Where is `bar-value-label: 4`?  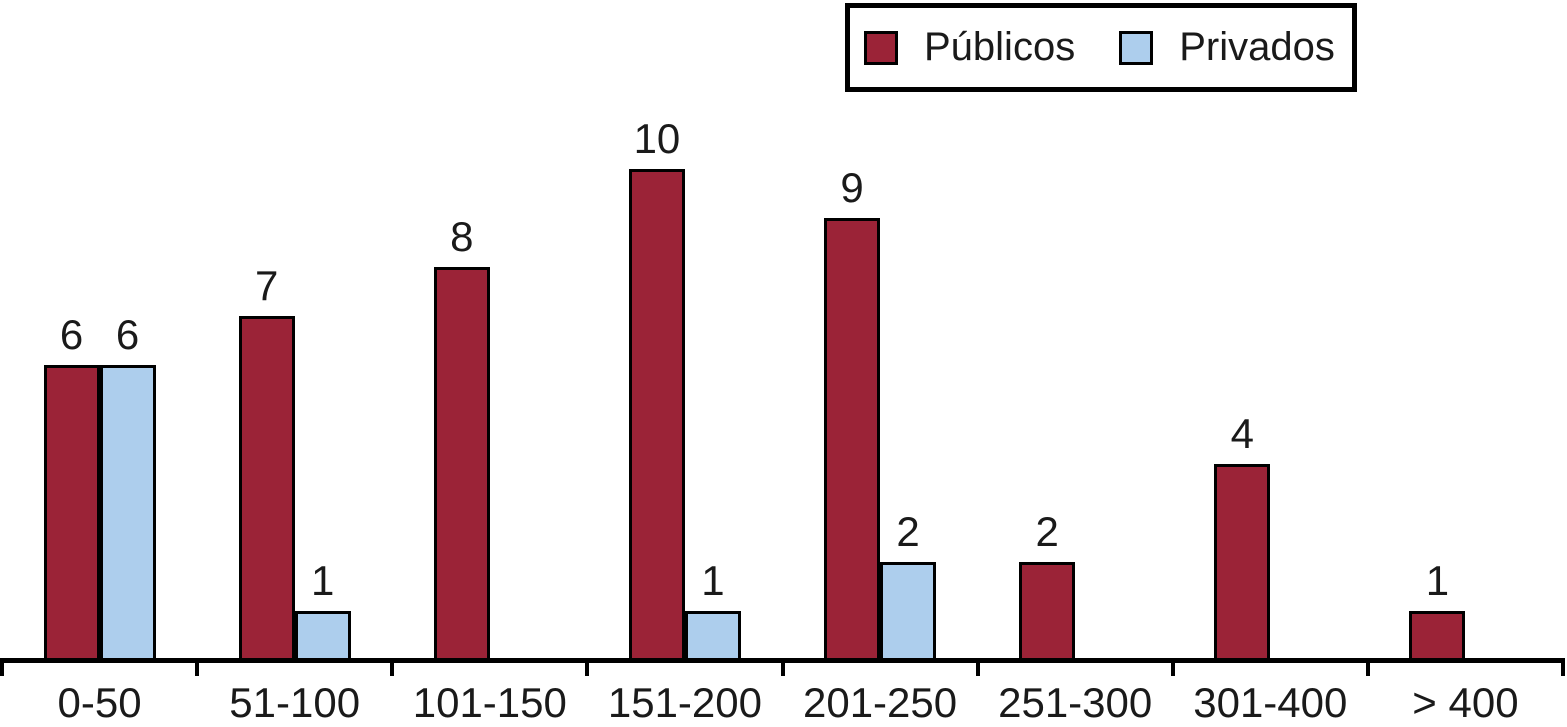
bar-value-label: 4 is located at coordinates (1242, 433).